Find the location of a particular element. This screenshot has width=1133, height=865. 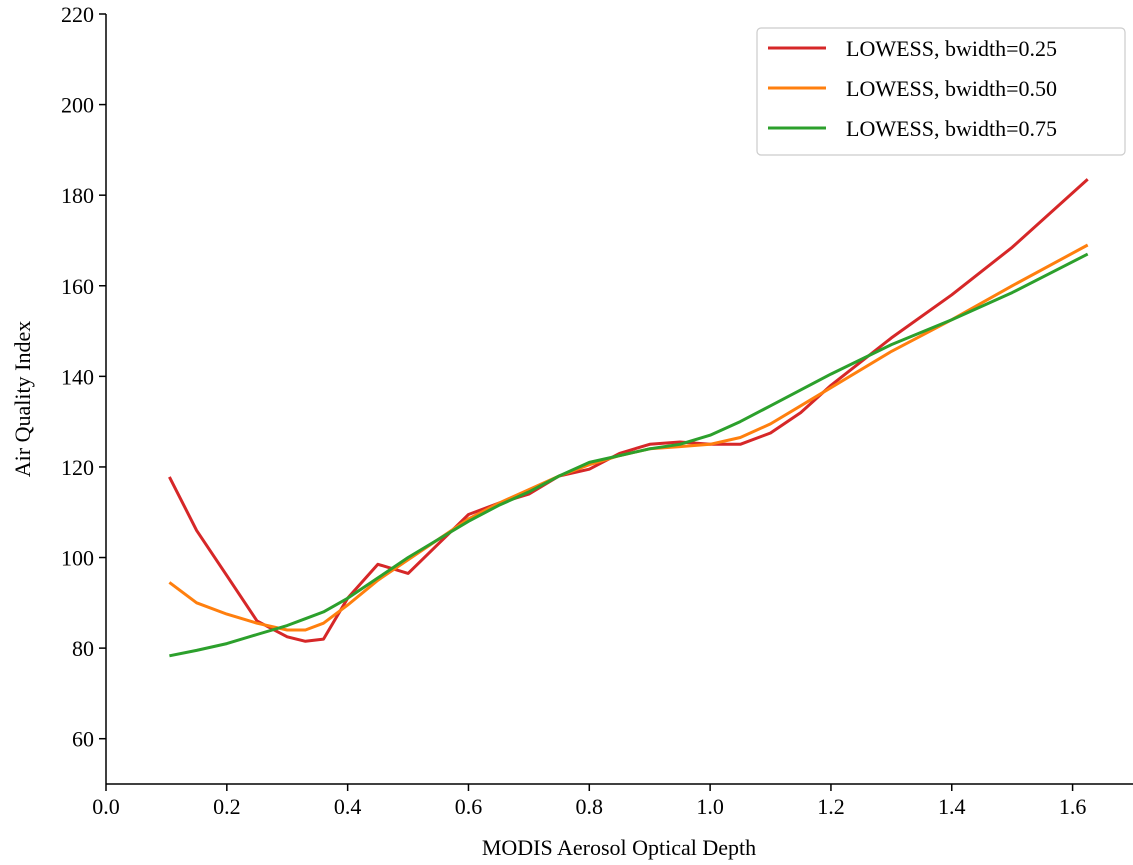

x-tick-label: 0.2 is located at coordinates (227, 806).